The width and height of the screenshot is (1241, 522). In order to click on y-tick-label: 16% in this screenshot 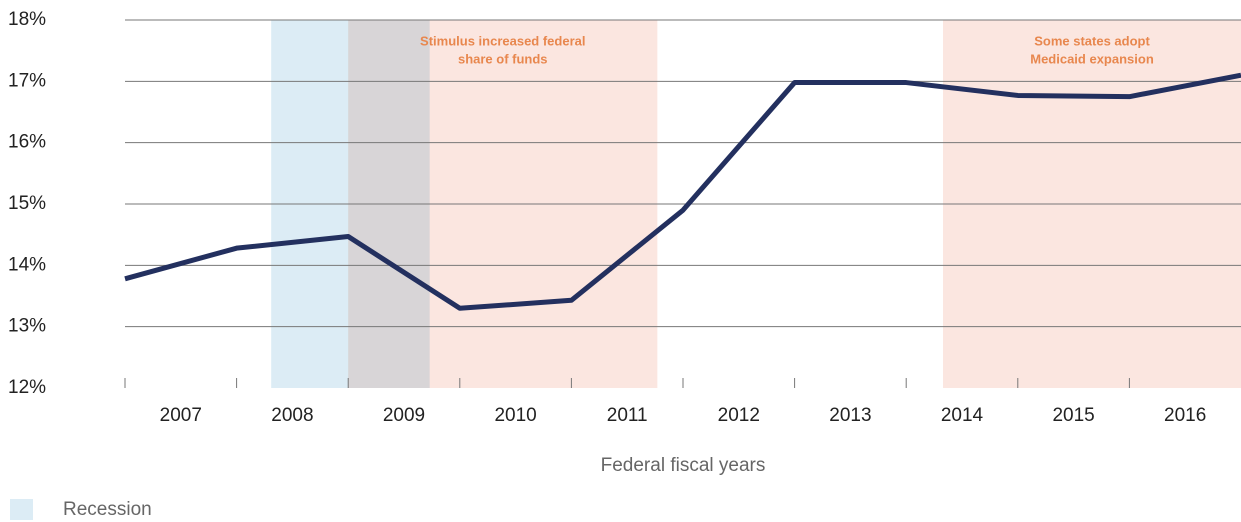, I will do `click(27, 142)`.